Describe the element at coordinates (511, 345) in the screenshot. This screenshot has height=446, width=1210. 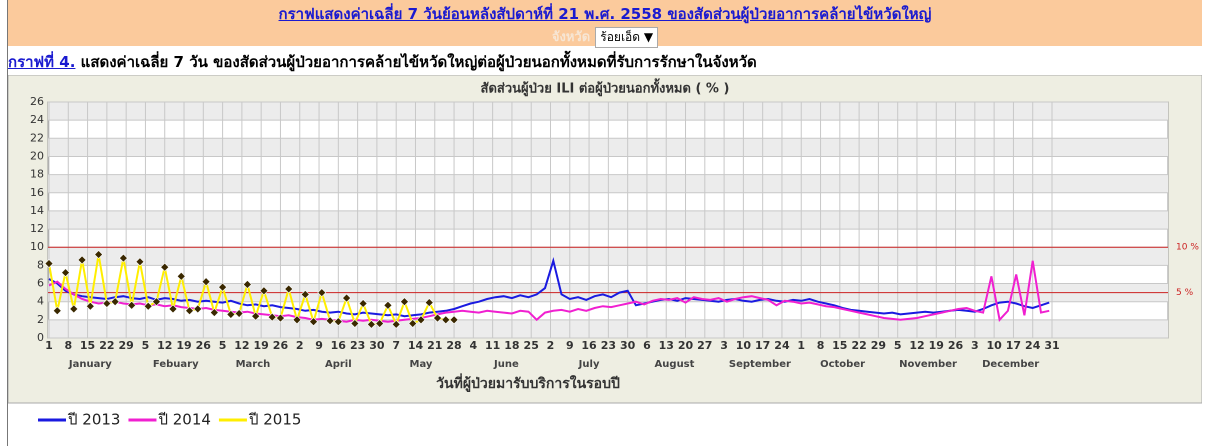
I see `x-tick-label: 18` at that location.